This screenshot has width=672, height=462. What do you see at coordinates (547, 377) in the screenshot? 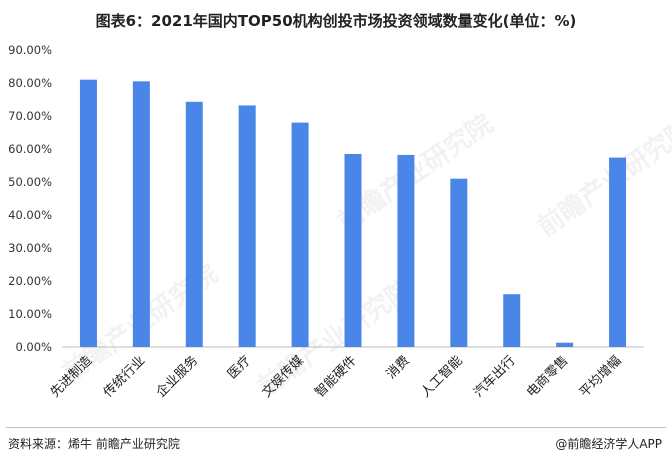
I see `x-tick-label: 电商零售` at bounding box center [547, 377].